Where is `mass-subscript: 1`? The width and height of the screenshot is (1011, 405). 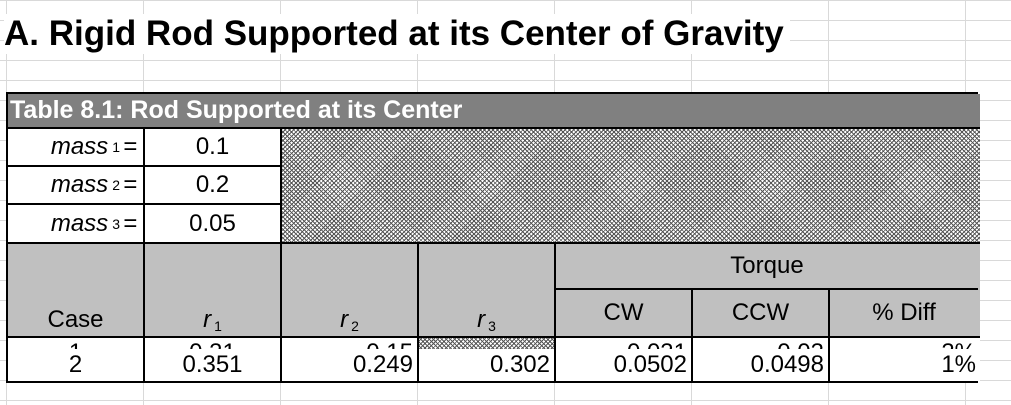
mass-subscript: 1 is located at coordinates (116, 147).